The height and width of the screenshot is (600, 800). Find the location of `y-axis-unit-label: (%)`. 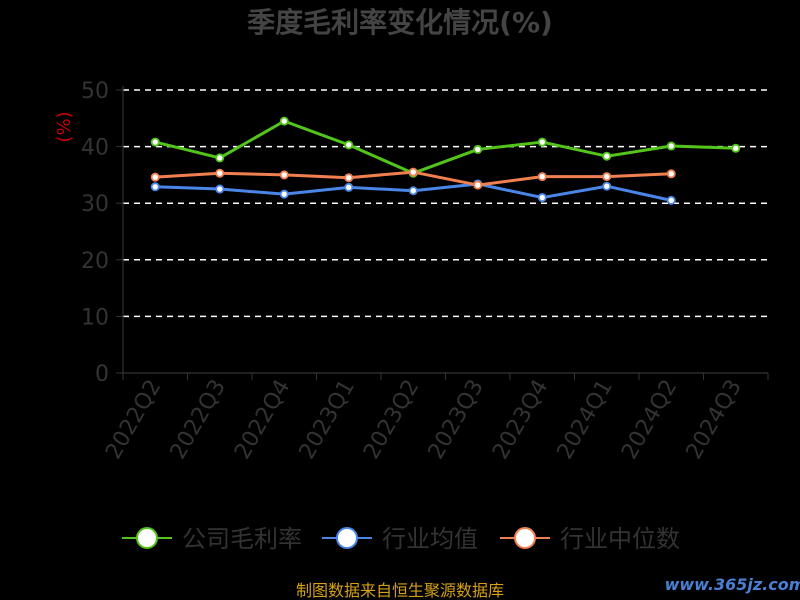

y-axis-unit-label: (%) is located at coordinates (64, 126).